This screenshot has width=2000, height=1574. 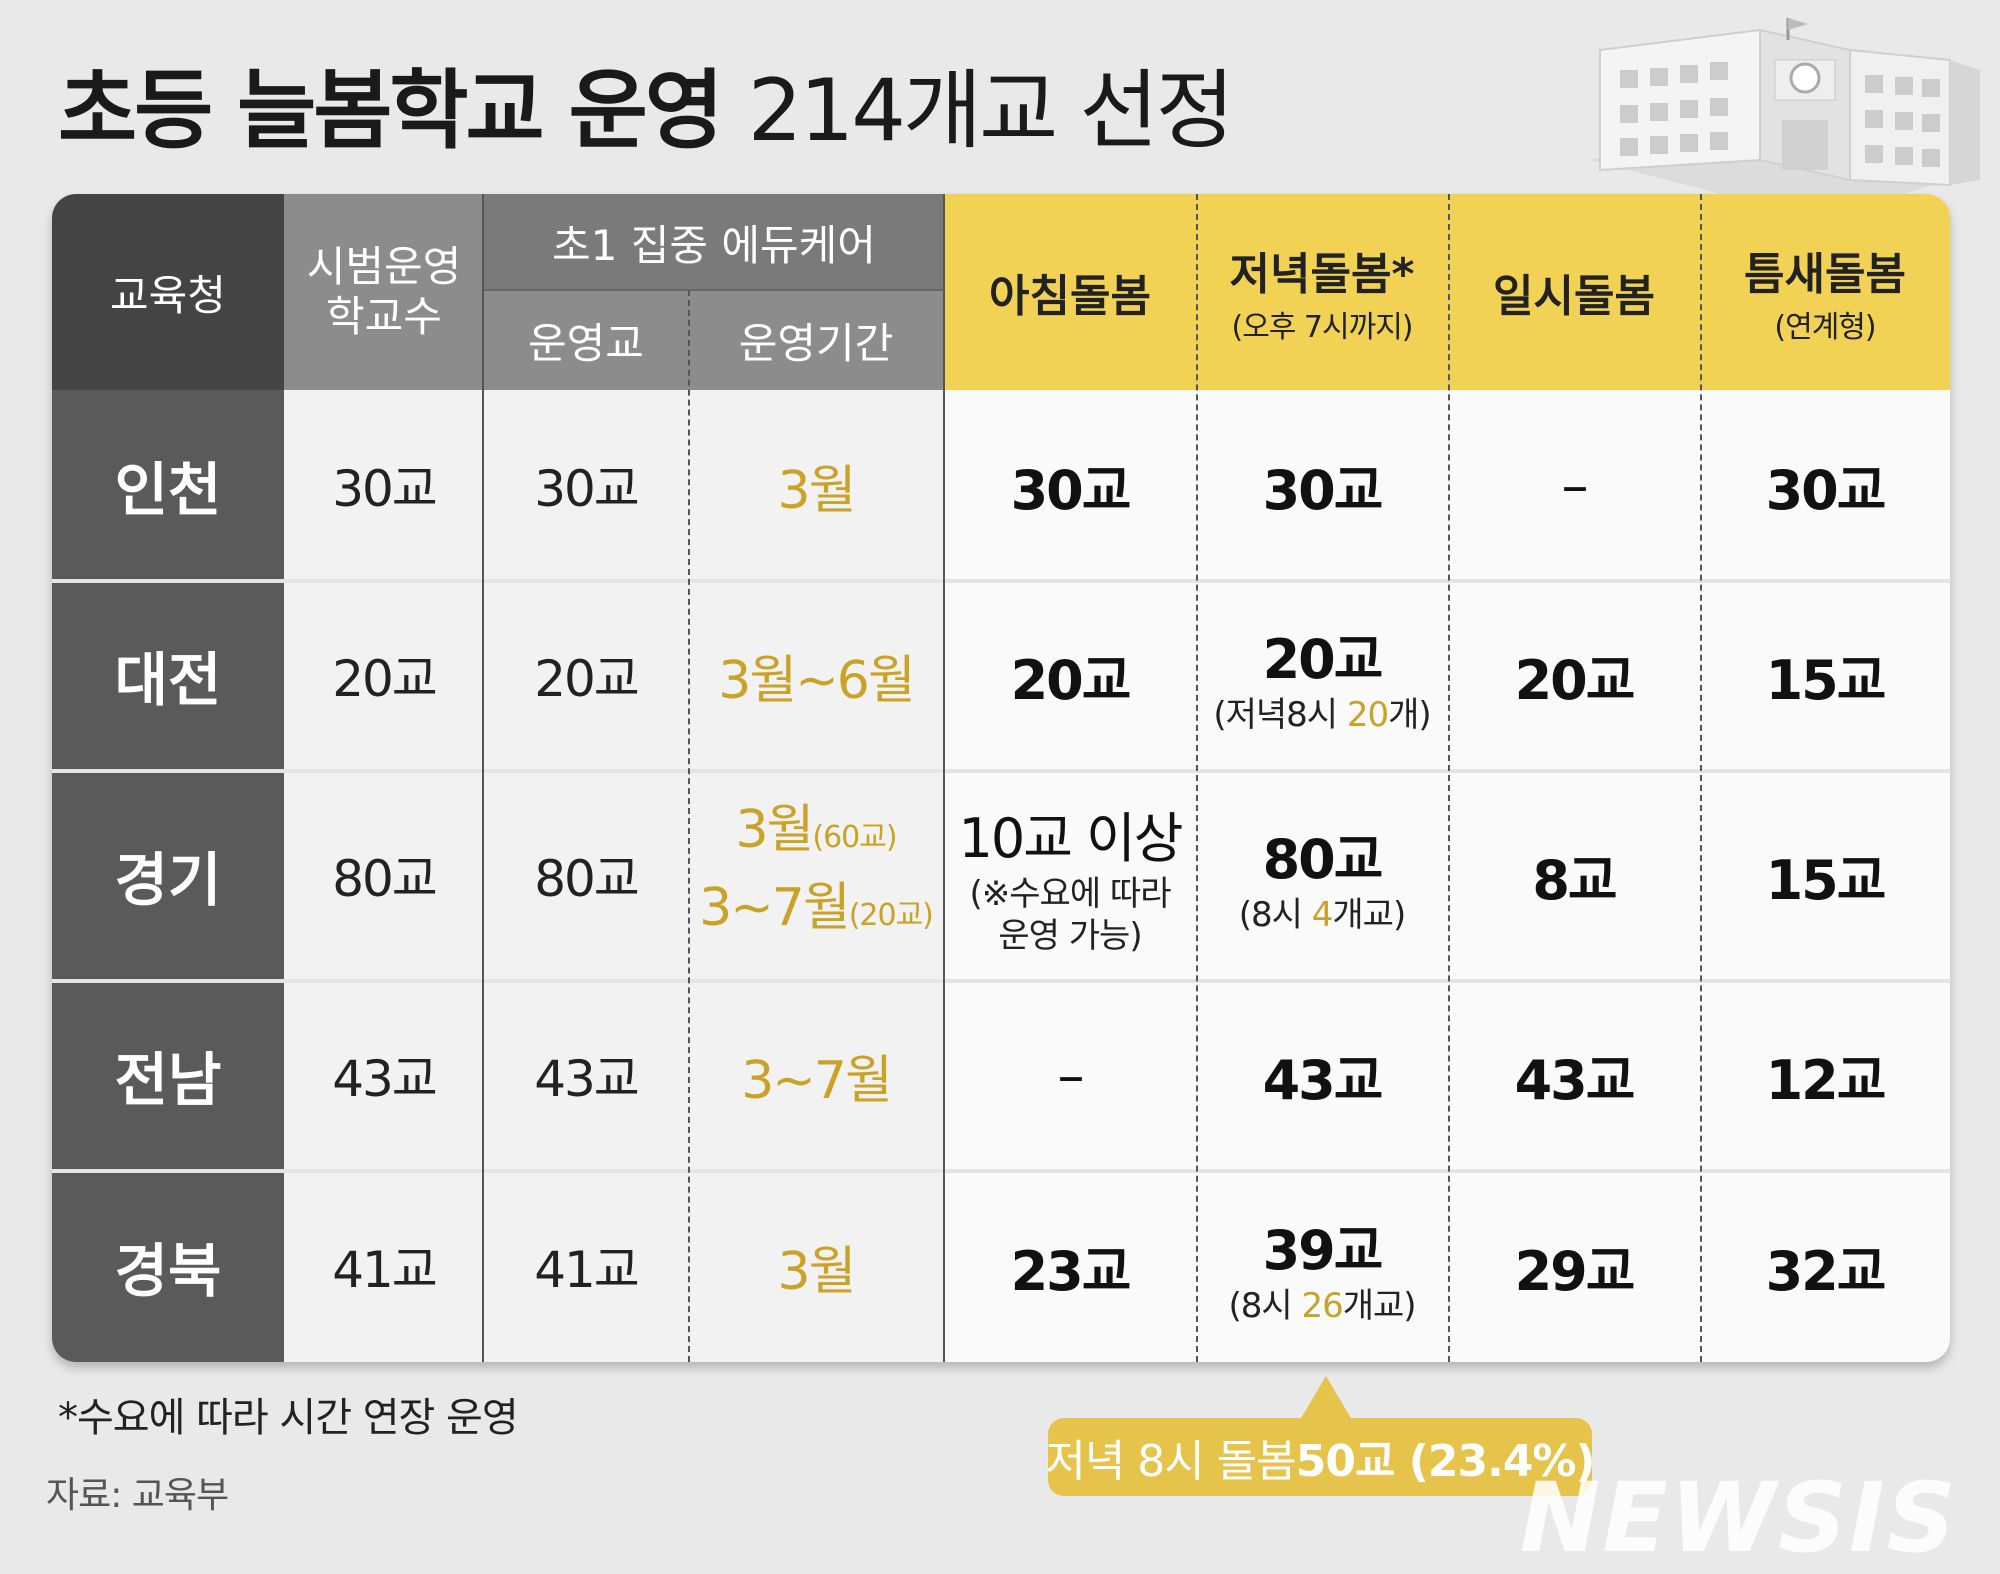 I want to click on gap-cell: 12교, so click(x=1826, y=1080).